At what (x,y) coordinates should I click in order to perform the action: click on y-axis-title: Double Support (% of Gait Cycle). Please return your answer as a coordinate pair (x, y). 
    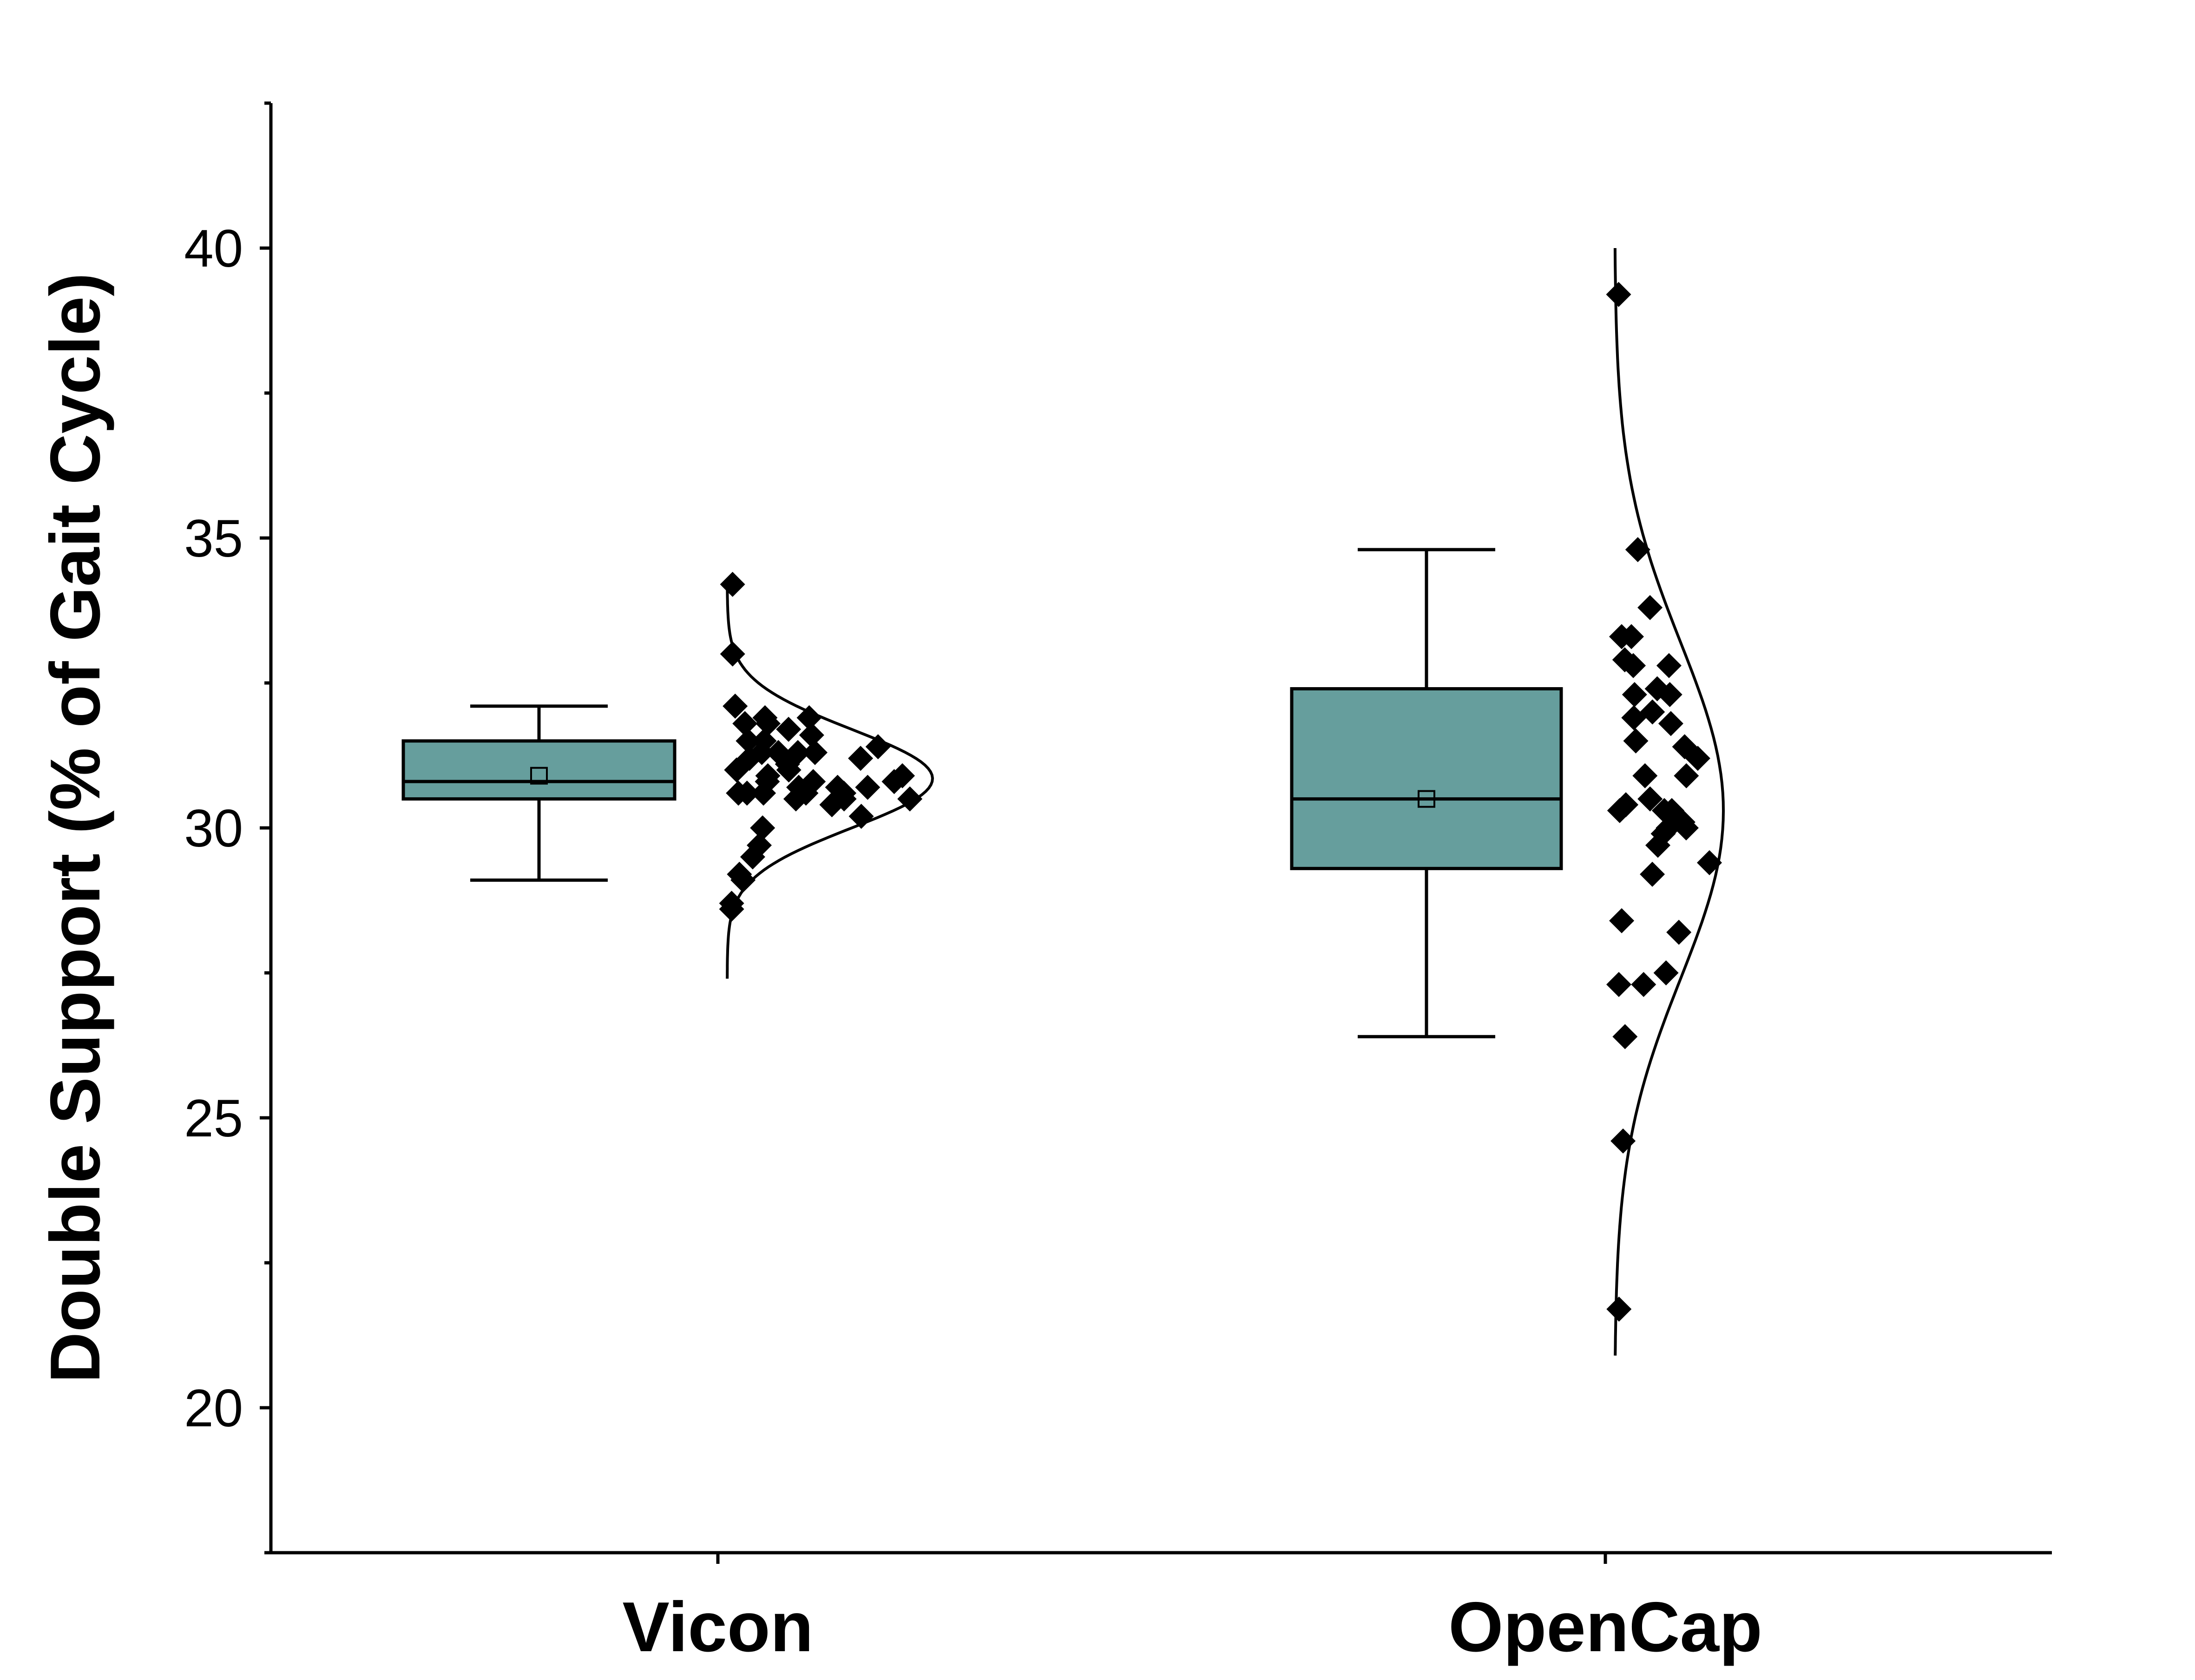
    Looking at the image, I should click on (75, 828).